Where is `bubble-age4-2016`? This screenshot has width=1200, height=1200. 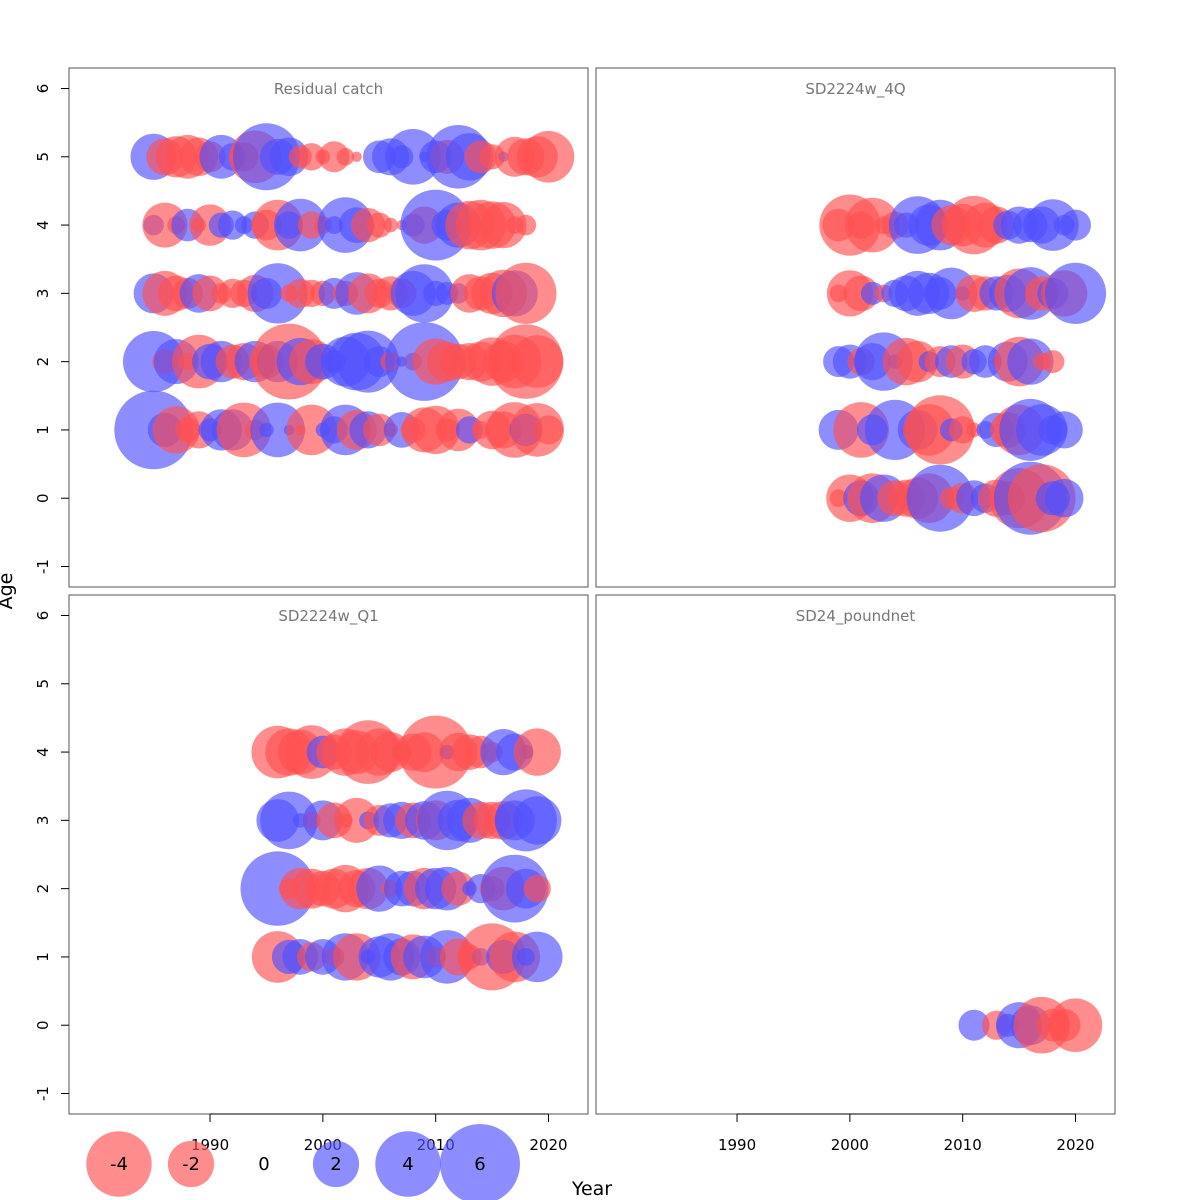
bubble-age4-2016 is located at coordinates (503, 225).